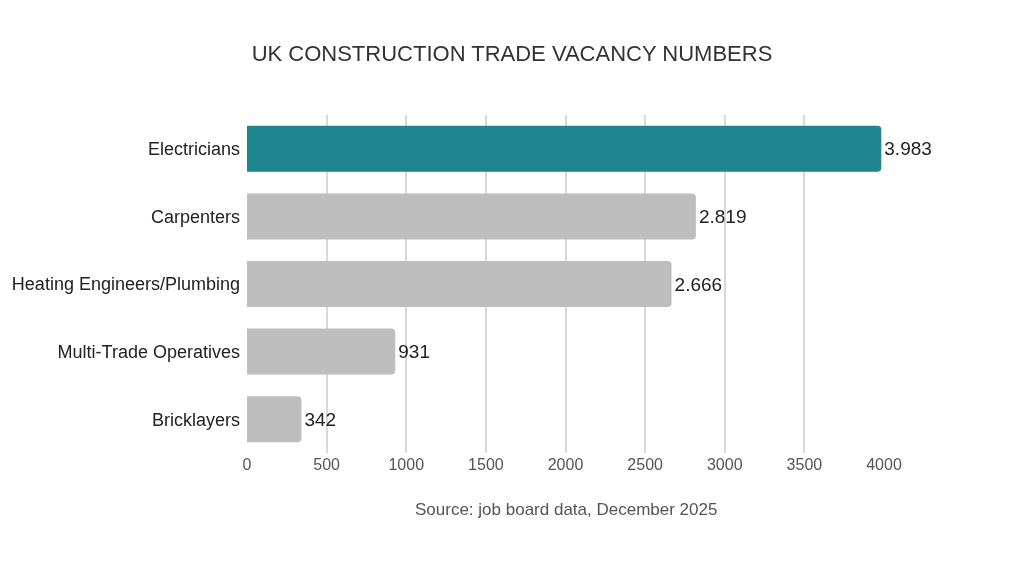 The width and height of the screenshot is (1024, 573). Describe the element at coordinates (698, 284) in the screenshot. I see `data-label: 2.666` at that location.